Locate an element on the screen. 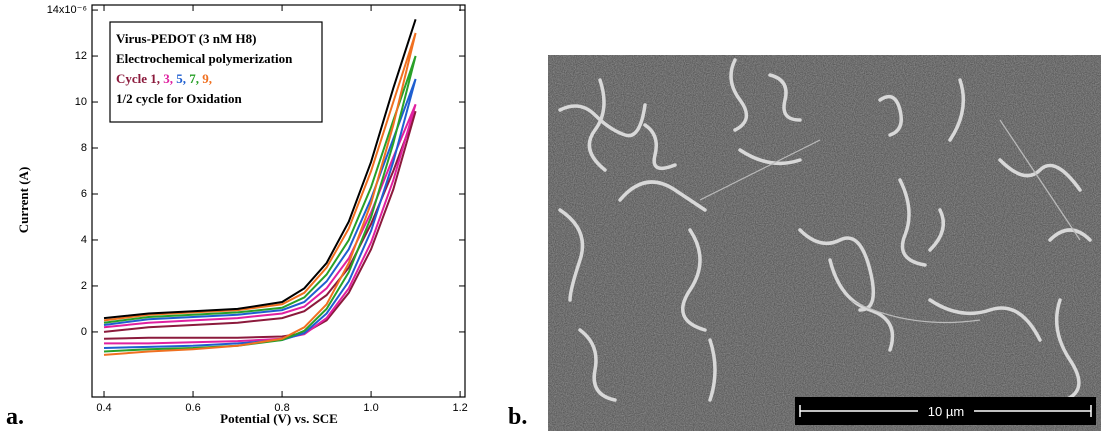 This screenshot has width=1101, height=431. y-tick-label: 10 is located at coordinates (81, 102).